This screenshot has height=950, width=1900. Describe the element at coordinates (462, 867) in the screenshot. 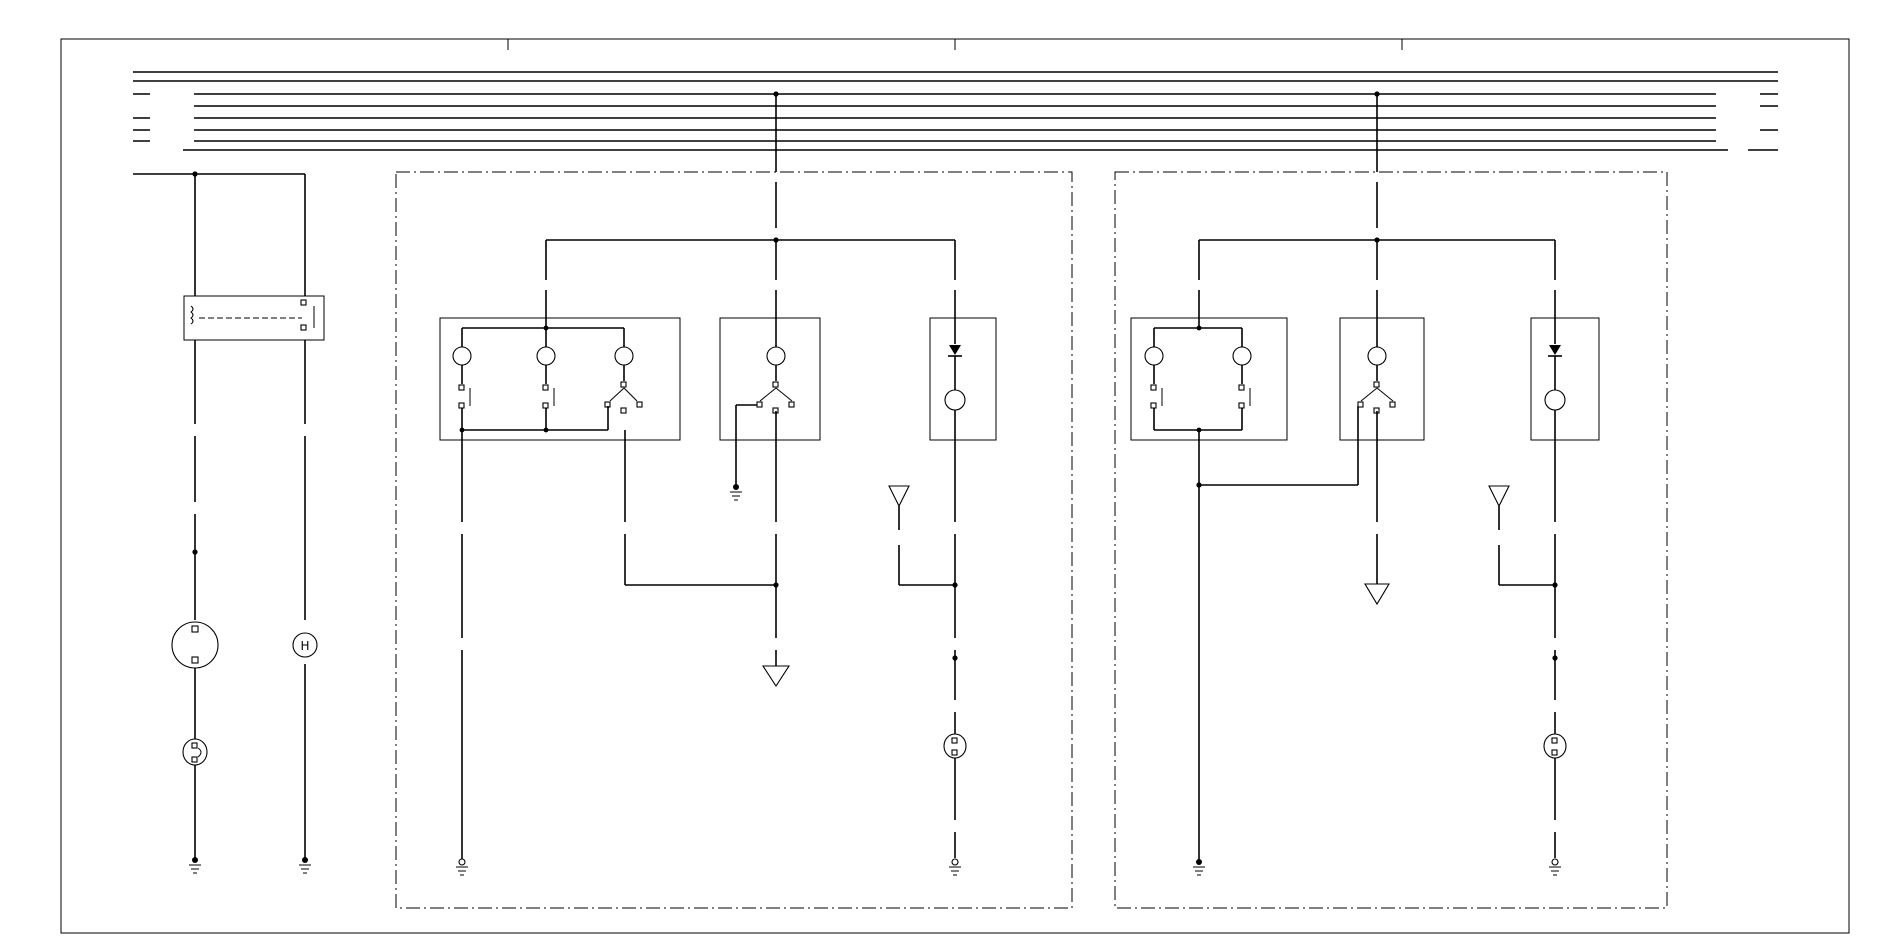

I see `middle-left-ground` at that location.